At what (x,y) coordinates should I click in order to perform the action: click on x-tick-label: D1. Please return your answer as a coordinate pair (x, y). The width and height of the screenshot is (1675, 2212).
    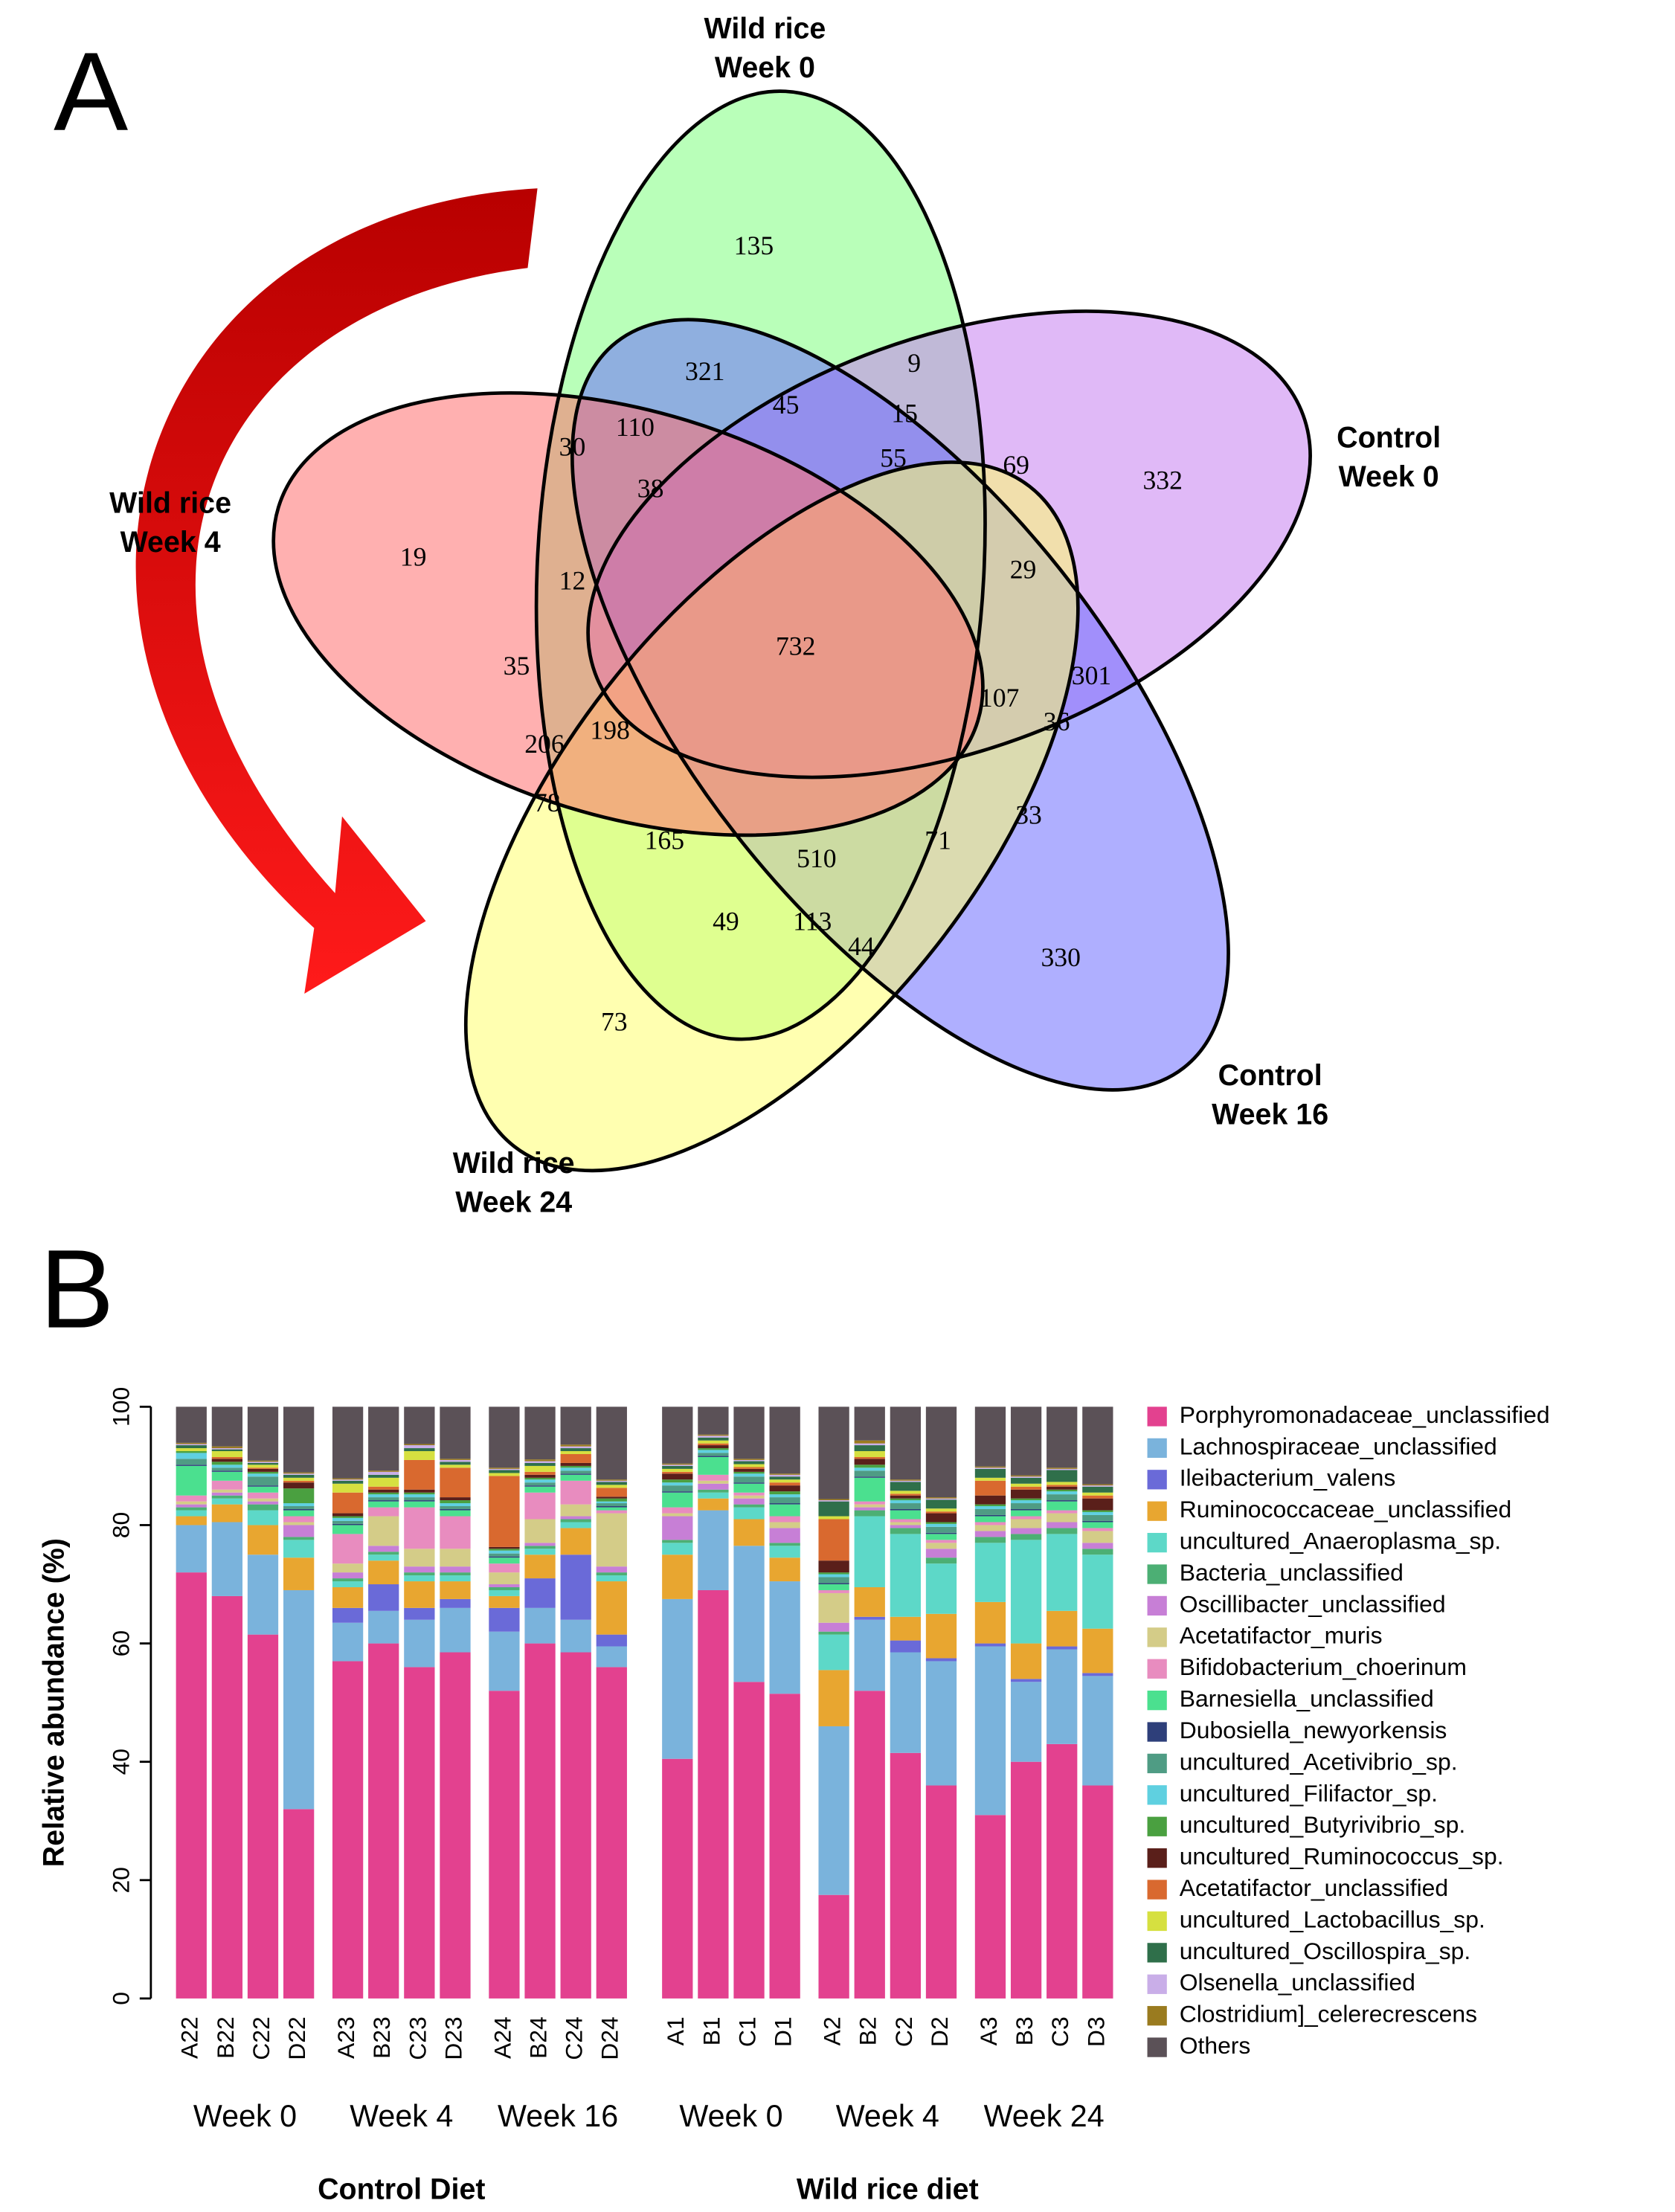
    Looking at the image, I should click on (783, 2031).